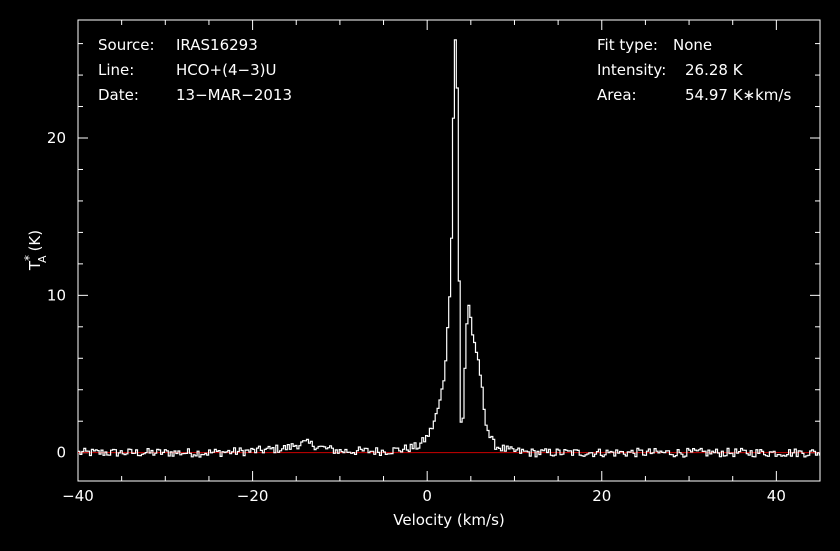 The width and height of the screenshot is (840, 551). What do you see at coordinates (234, 95) in the screenshot?
I see `date-value: 13−MAR−2013` at bounding box center [234, 95].